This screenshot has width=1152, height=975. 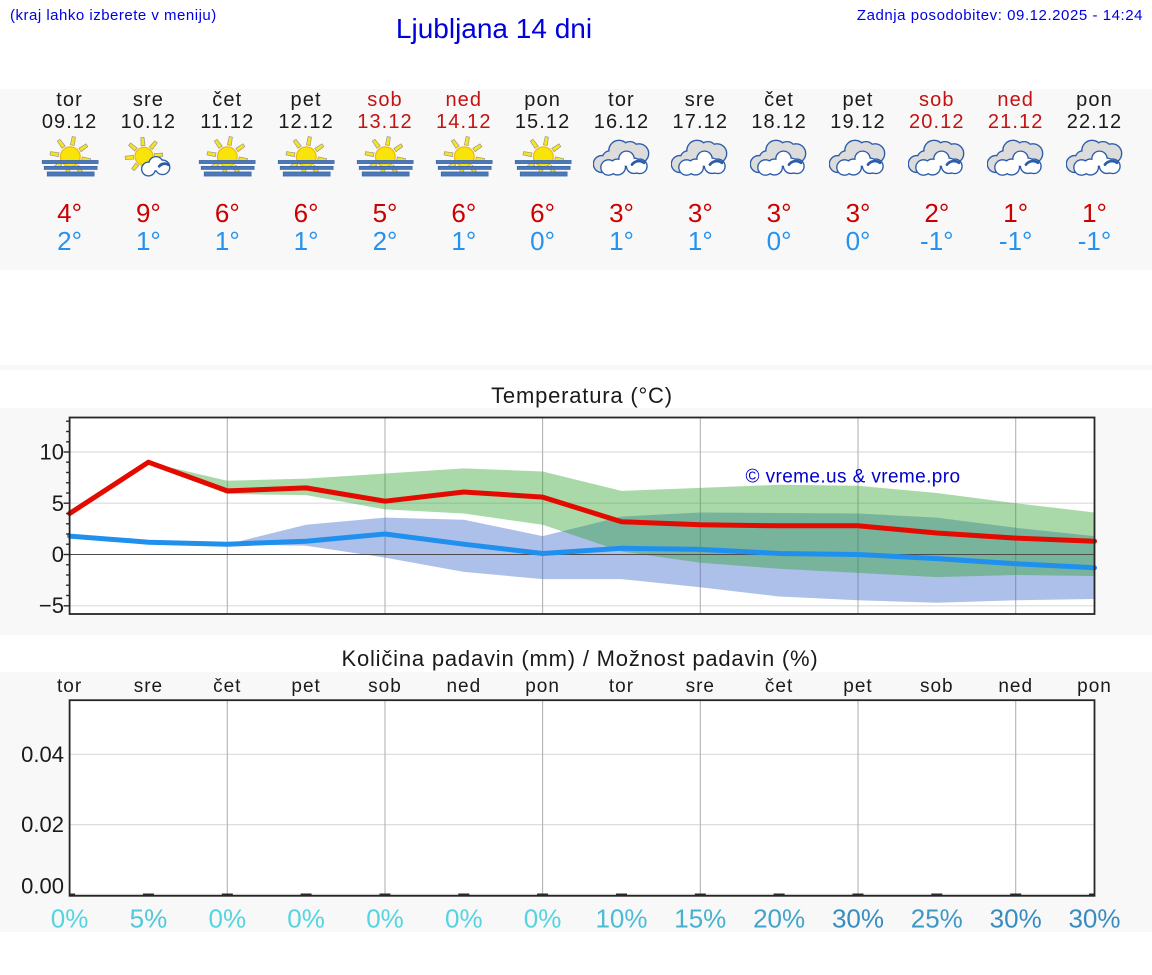 What do you see at coordinates (937, 918) in the screenshot?
I see `svg-text: 25%` at bounding box center [937, 918].